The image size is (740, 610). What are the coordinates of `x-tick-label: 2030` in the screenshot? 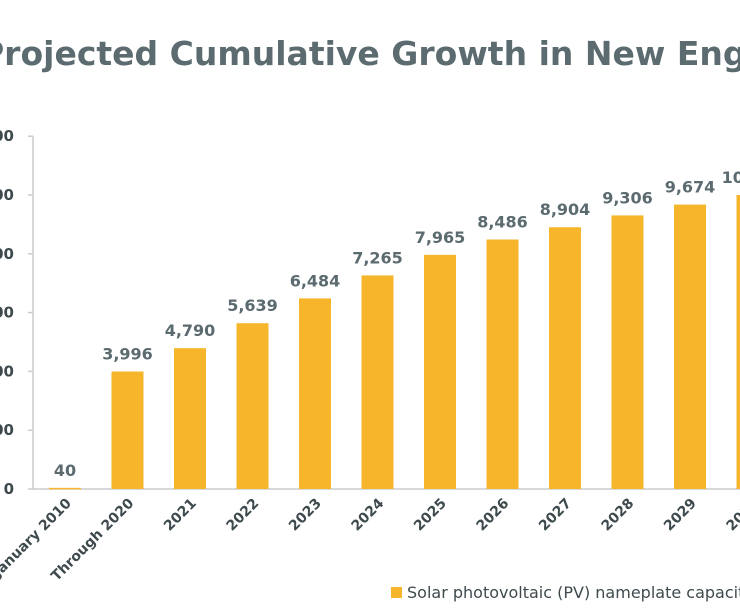 It's located at (731, 514).